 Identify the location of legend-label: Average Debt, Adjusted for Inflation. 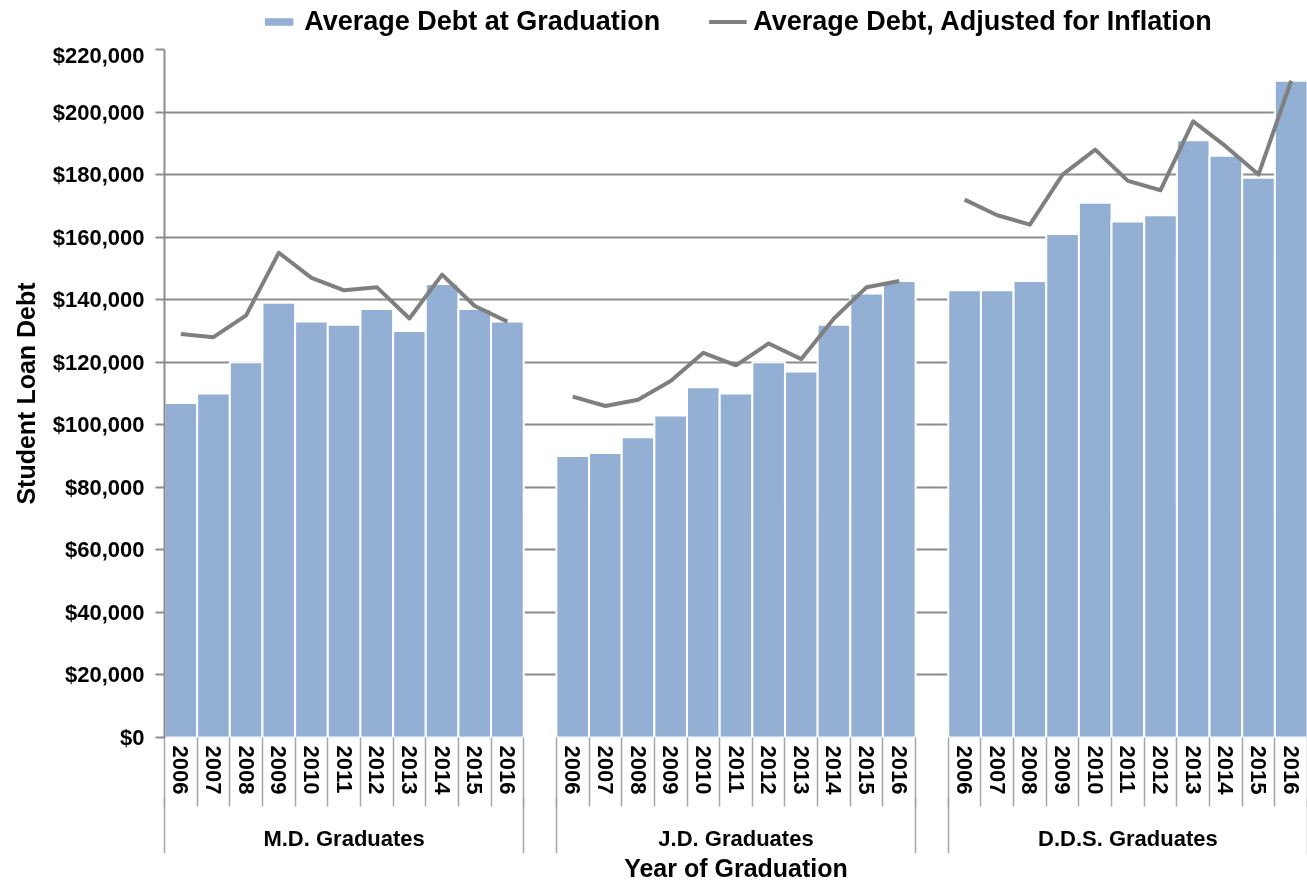
(982, 21).